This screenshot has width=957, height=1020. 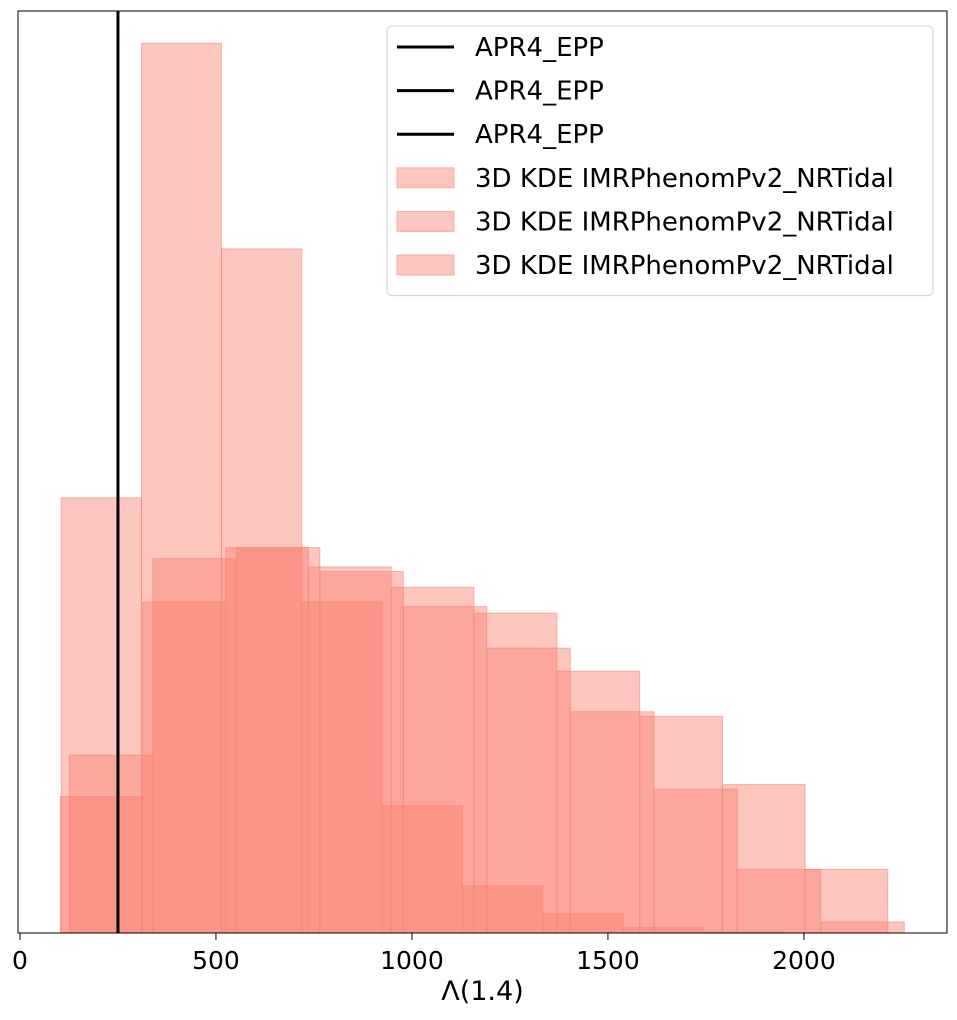 What do you see at coordinates (20, 960) in the screenshot?
I see `x-tick-label: 0` at bounding box center [20, 960].